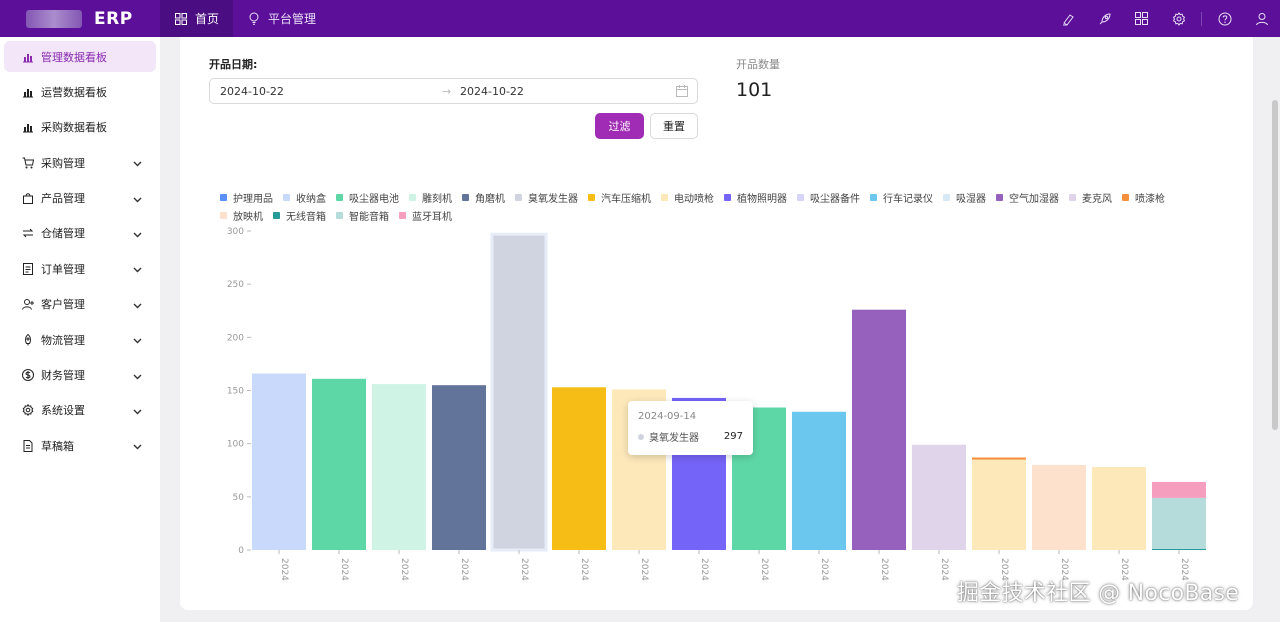 The image size is (1280, 622). Describe the element at coordinates (28, 127) in the screenshot. I see `bar-chart-icon` at that location.